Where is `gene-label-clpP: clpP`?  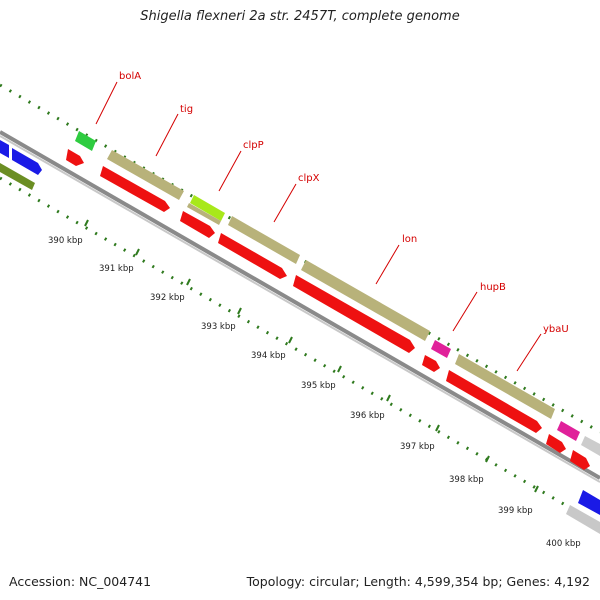 gene-label-clpP: clpP is located at coordinates (253, 145).